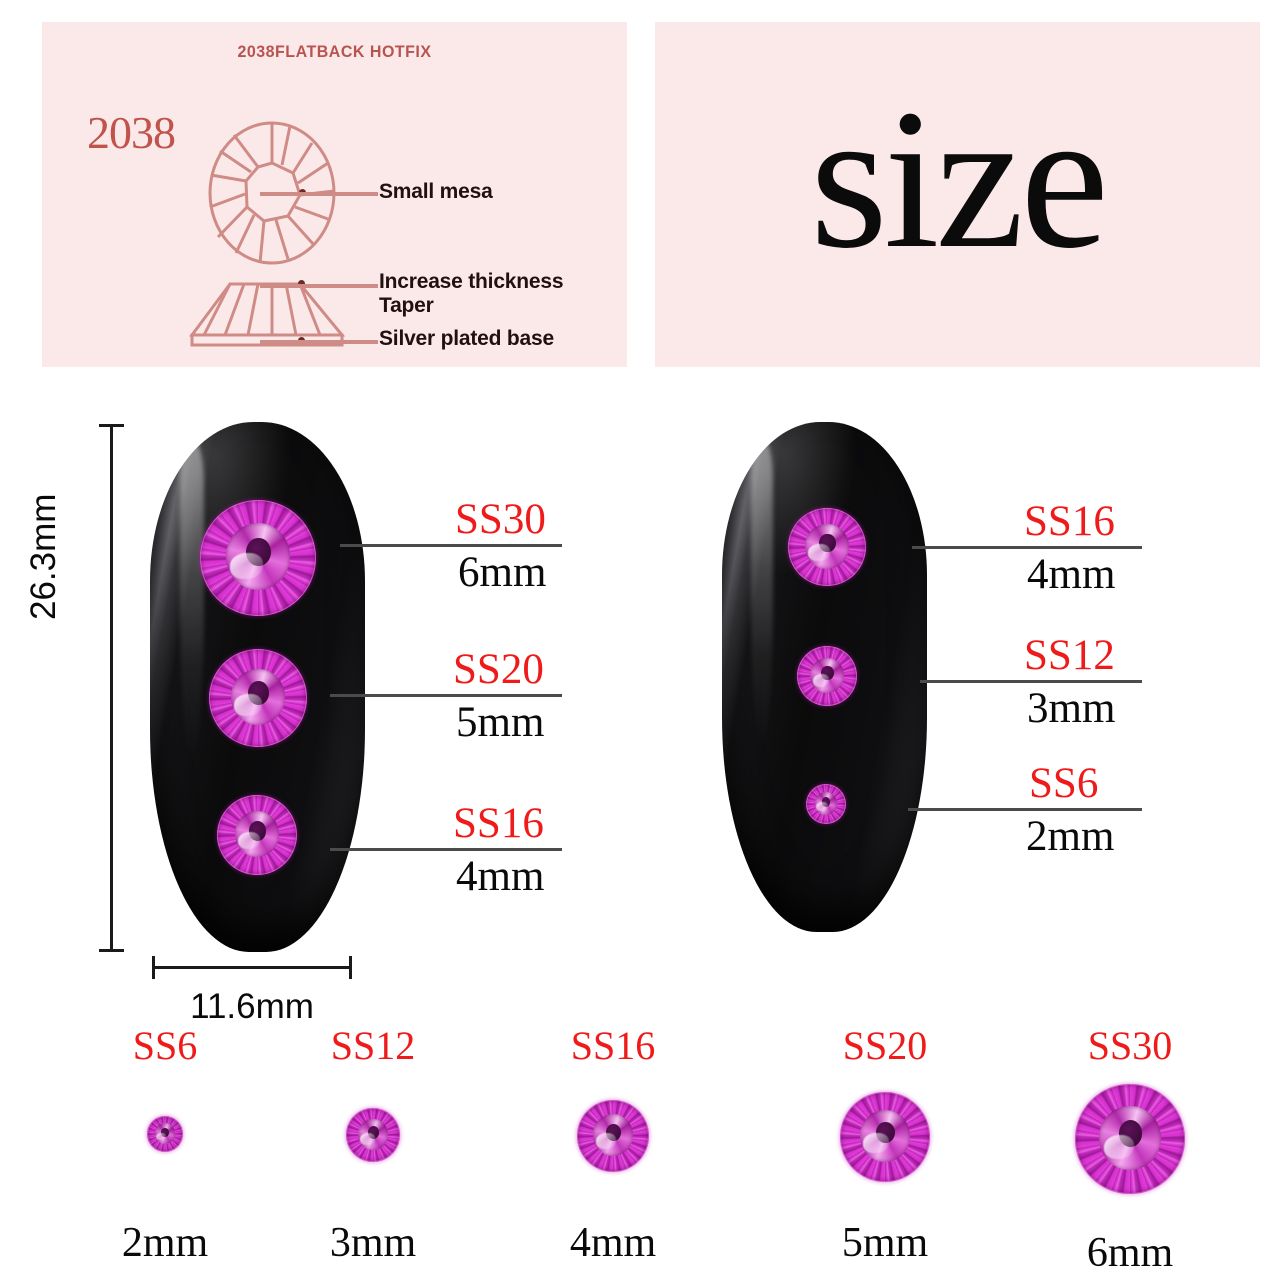 Image resolution: width=1288 pixels, height=1288 pixels. Describe the element at coordinates (502, 572) in the screenshot. I see `callout-mm-label: 6mm` at that location.